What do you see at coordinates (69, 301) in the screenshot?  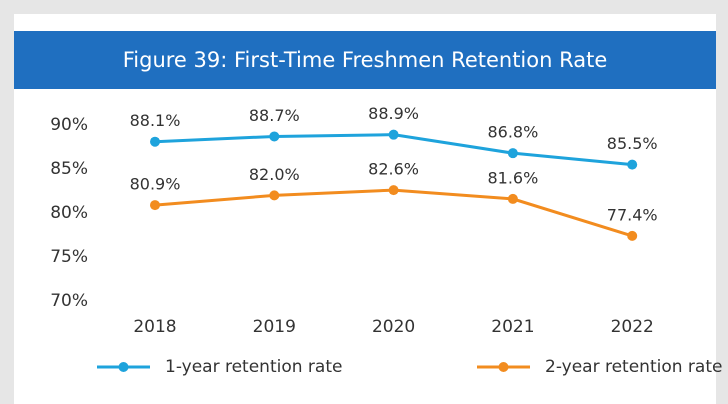 I see `y-tick-label: 70%` at bounding box center [69, 301].